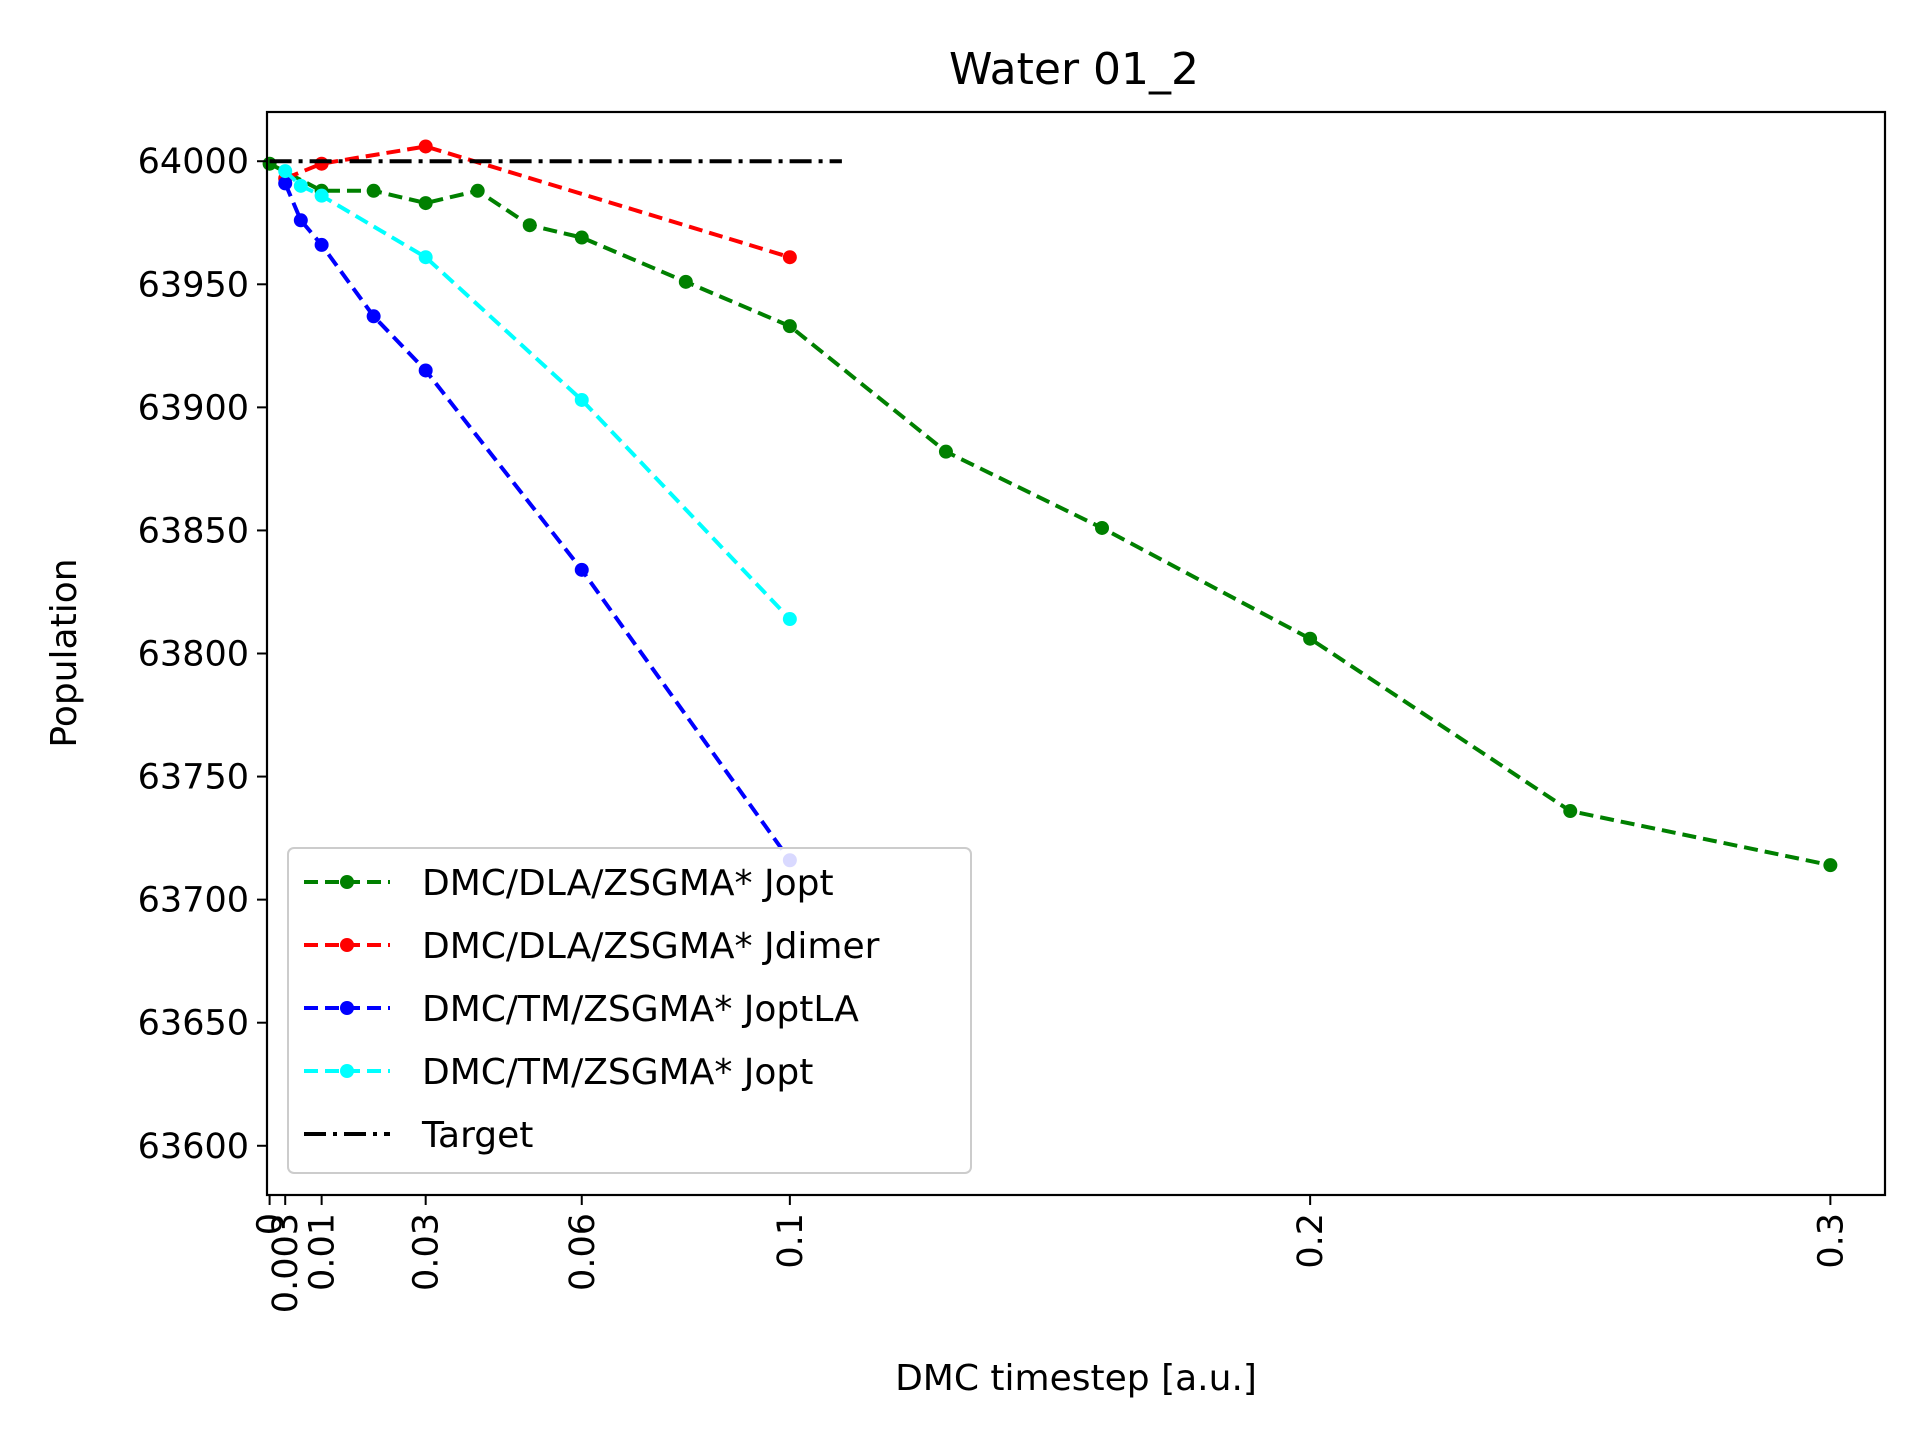 Image resolution: width=1920 pixels, height=1440 pixels. I want to click on legend-label-2: DMC/TM/ZSGMA* JoptLA, so click(640, 1009).